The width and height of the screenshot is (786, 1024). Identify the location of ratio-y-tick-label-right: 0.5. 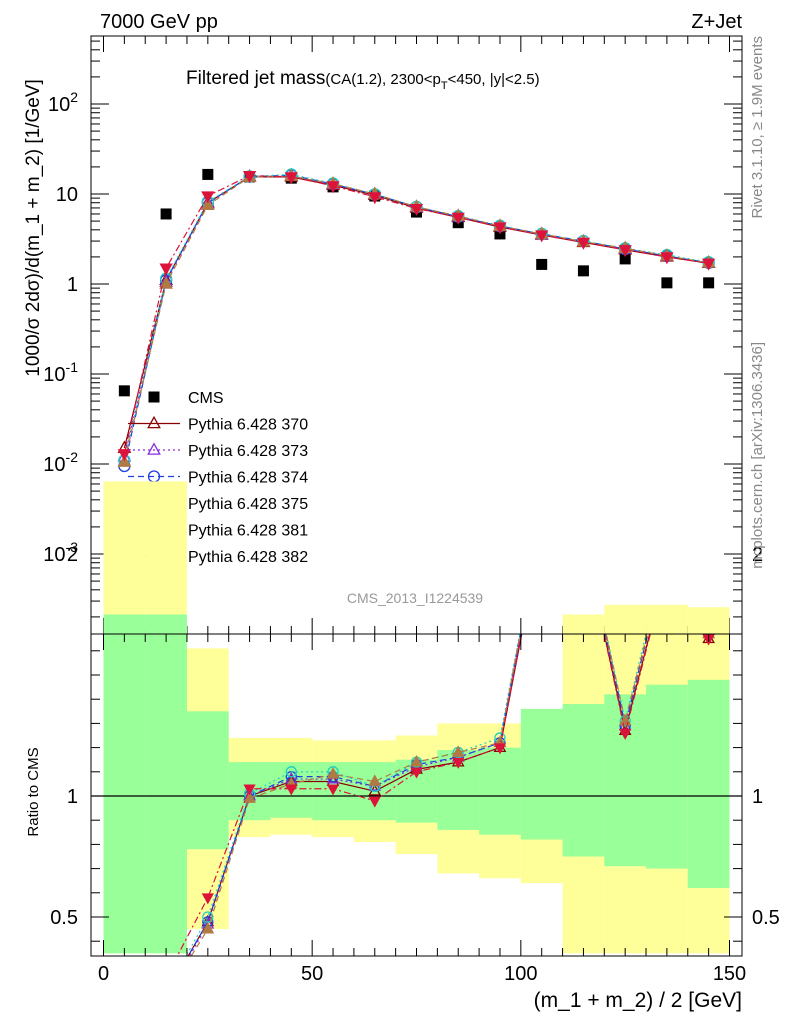
(766, 918).